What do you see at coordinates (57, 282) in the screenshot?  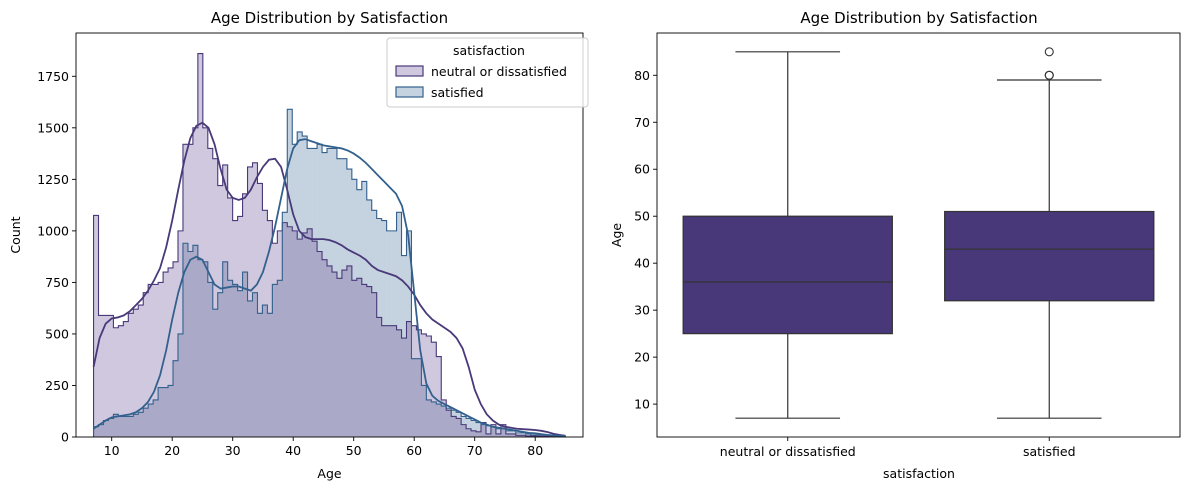 I see `y-tick-label: 750` at bounding box center [57, 282].